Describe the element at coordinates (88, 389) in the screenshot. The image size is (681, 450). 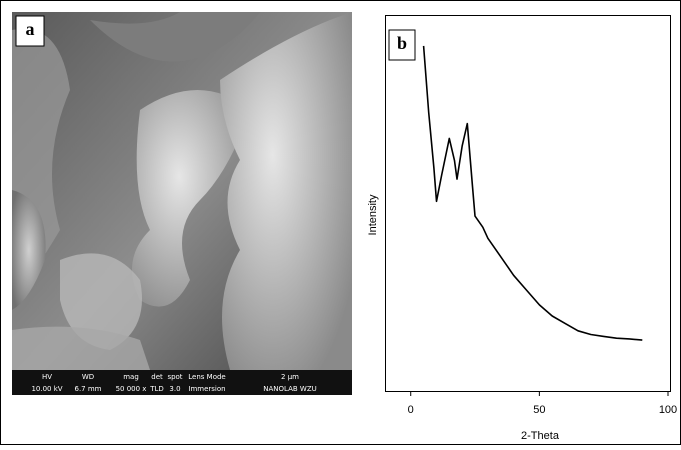
I see `info-value: 6.7 mm` at that location.